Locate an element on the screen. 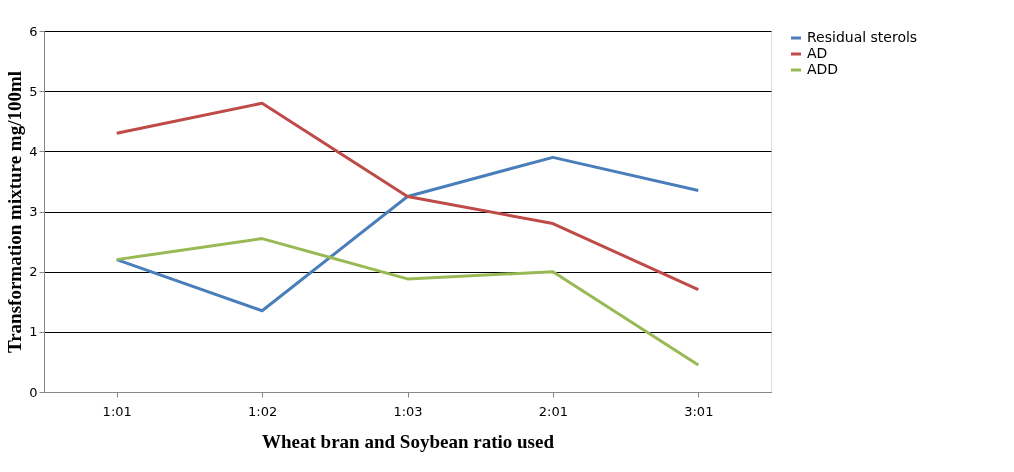 The height and width of the screenshot is (472, 1014). y-tick-label: 2 is located at coordinates (33, 272).